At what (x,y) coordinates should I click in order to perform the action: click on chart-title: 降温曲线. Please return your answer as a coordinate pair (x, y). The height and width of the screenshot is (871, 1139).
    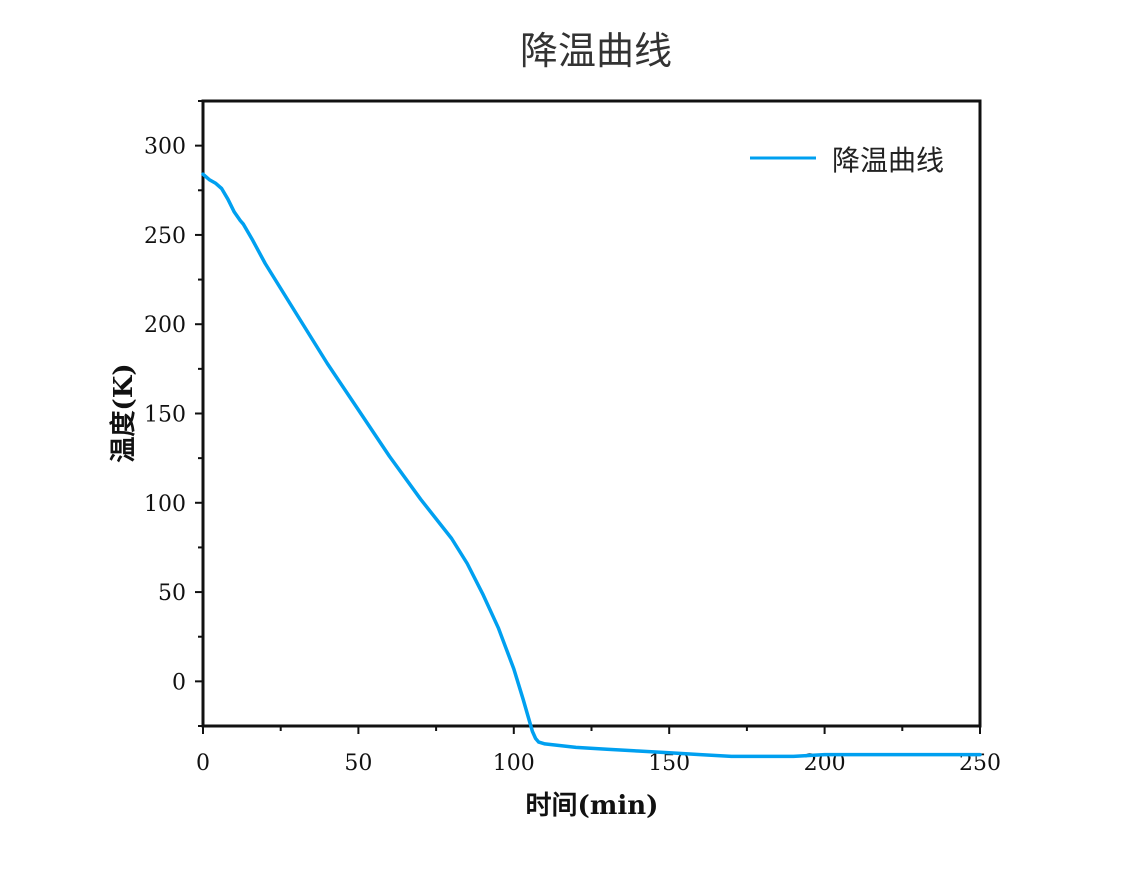
    Looking at the image, I should click on (596, 51).